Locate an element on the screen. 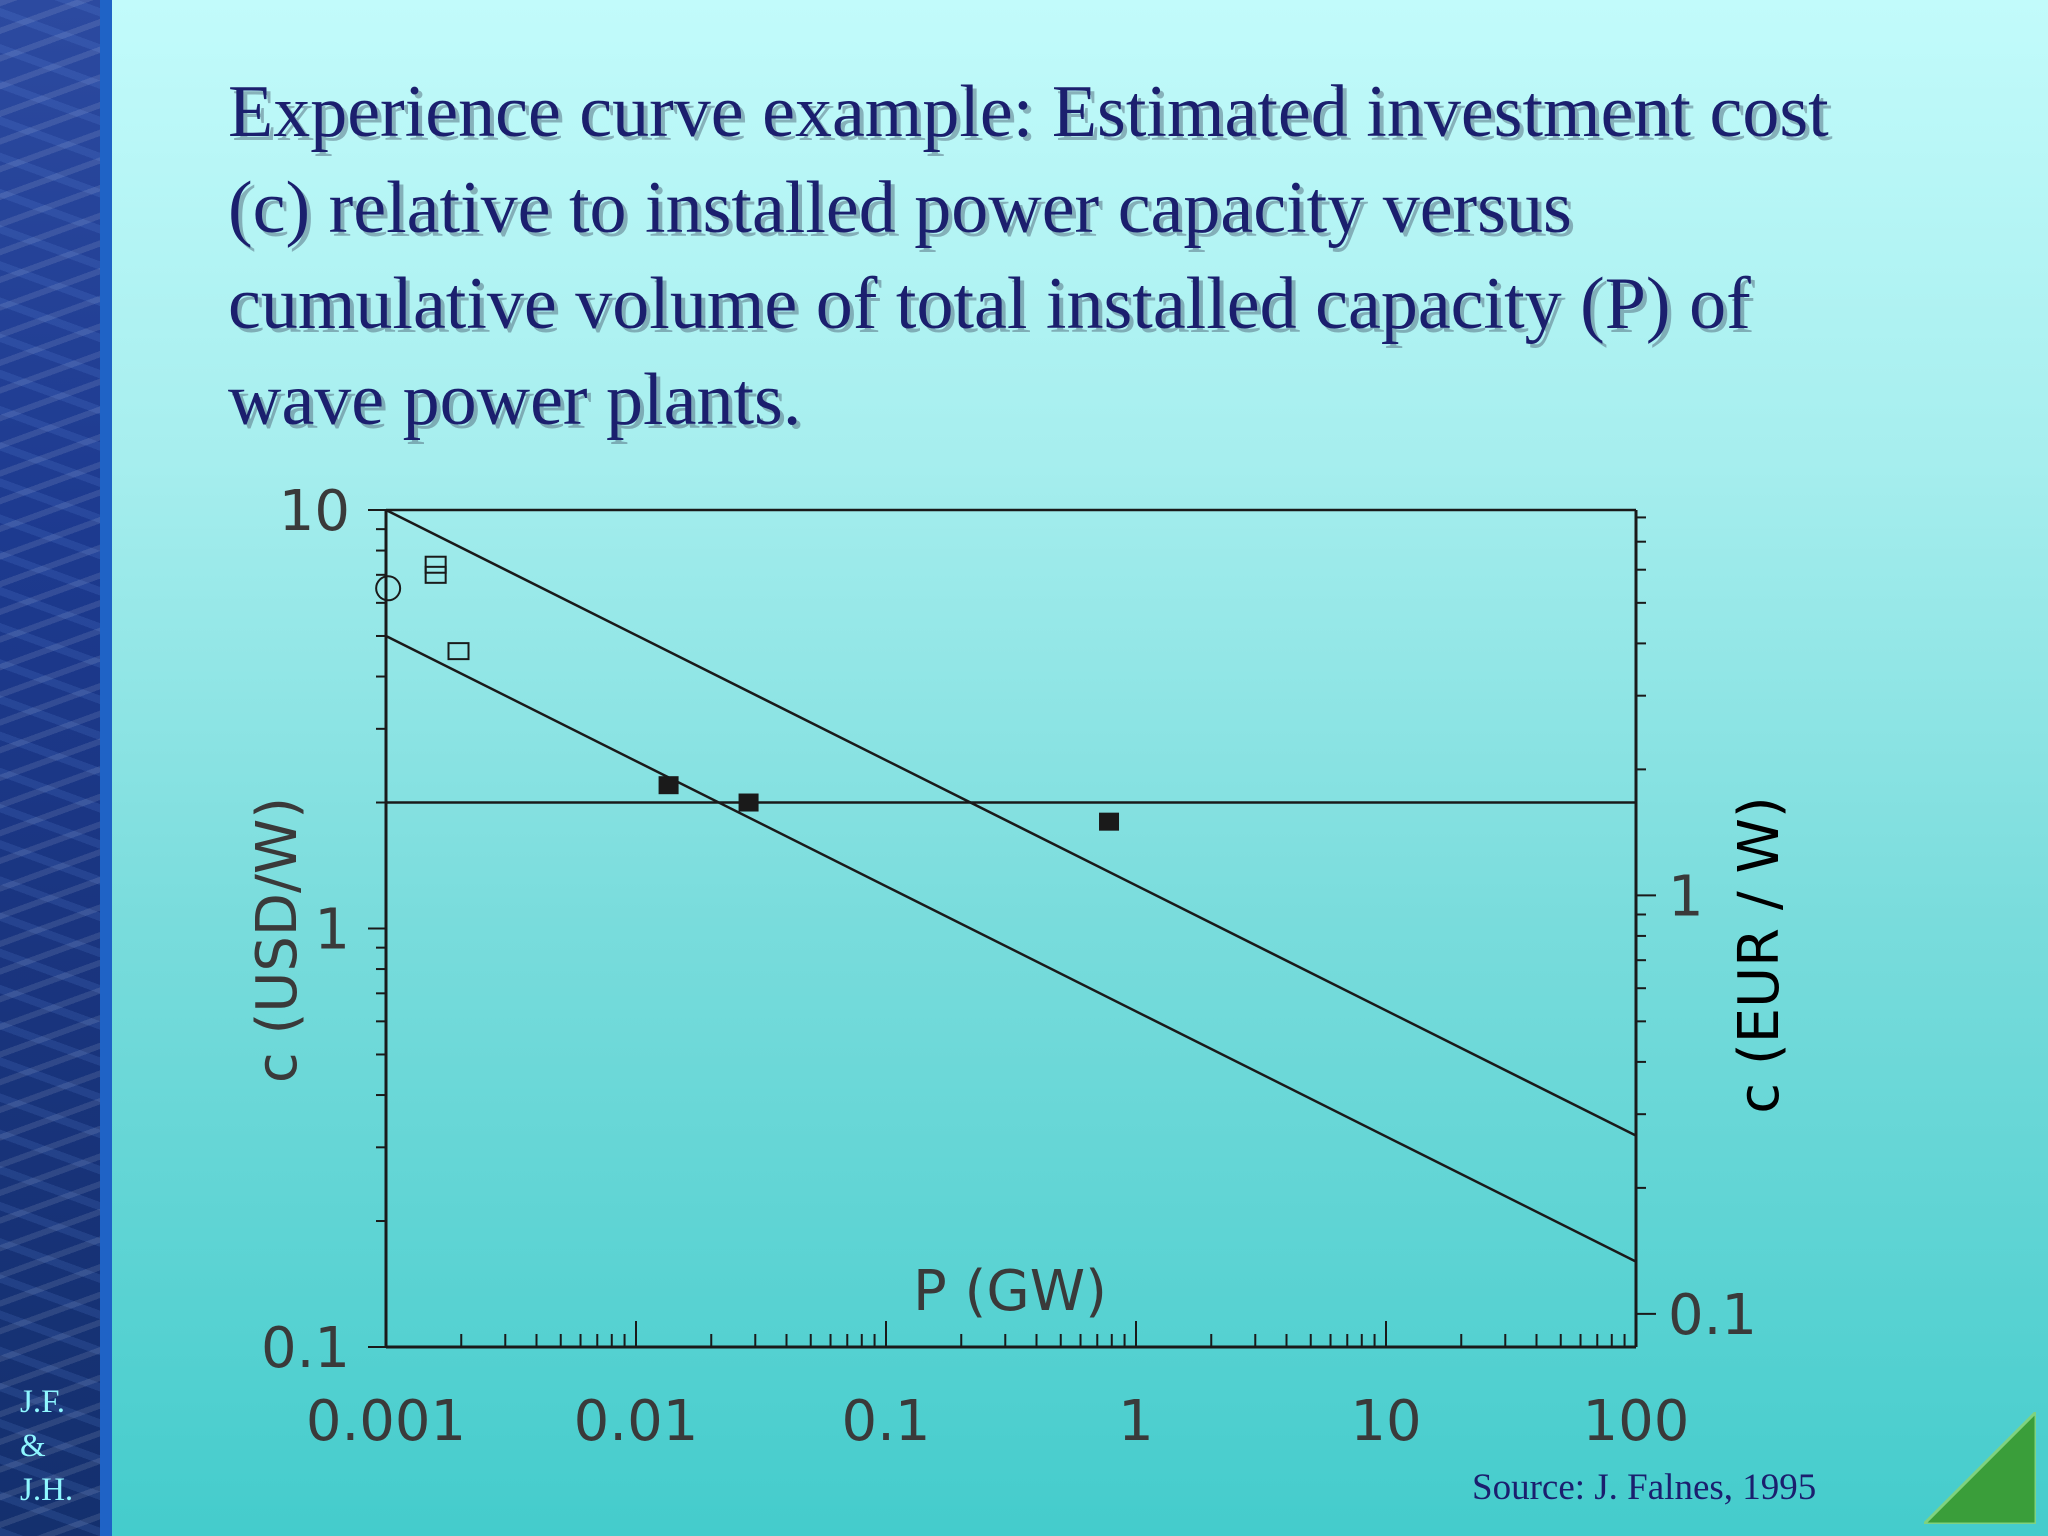 The height and width of the screenshot is (1536, 2048). x-tick-label-0.001: 0.001 is located at coordinates (386, 1421).